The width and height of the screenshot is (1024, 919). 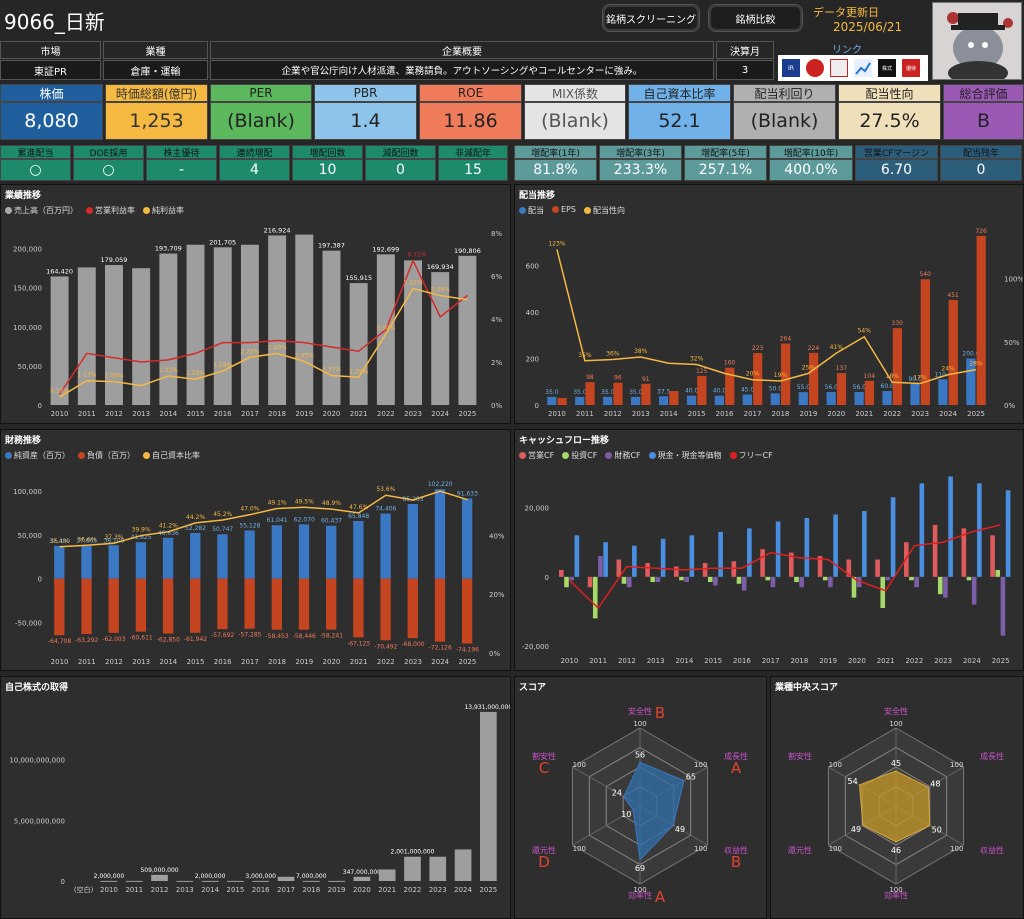 I want to click on bb-xtick: (空白), so click(x=84, y=889).